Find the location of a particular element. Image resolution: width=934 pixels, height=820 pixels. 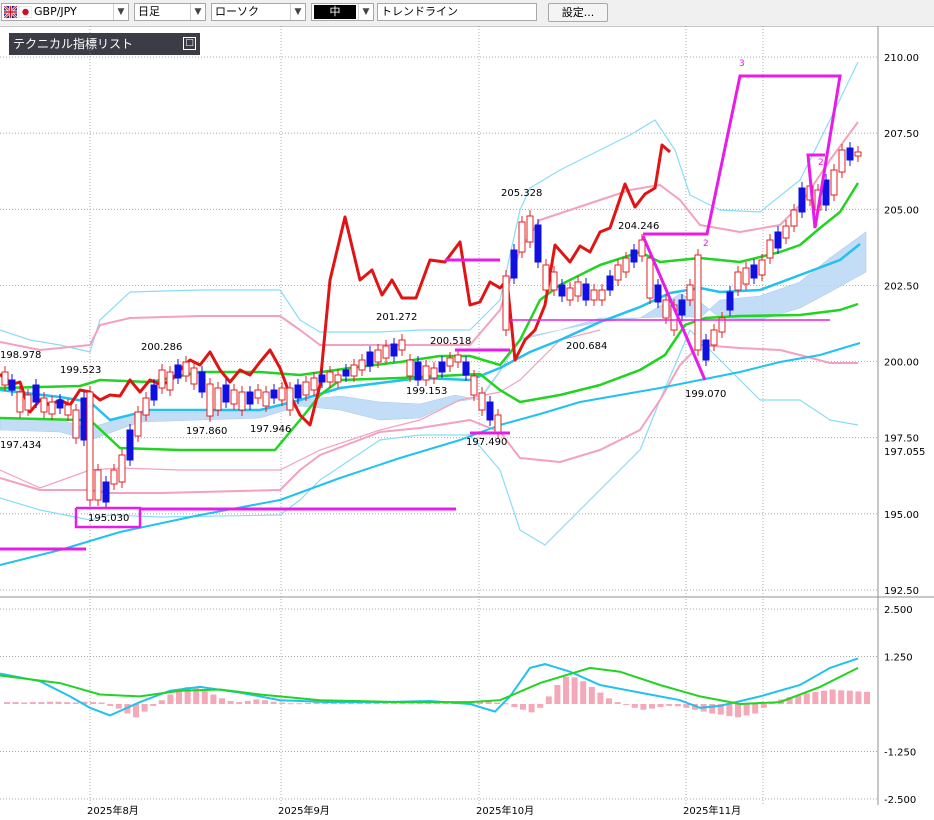

x-tick-label: 2025年10月 is located at coordinates (505, 810).